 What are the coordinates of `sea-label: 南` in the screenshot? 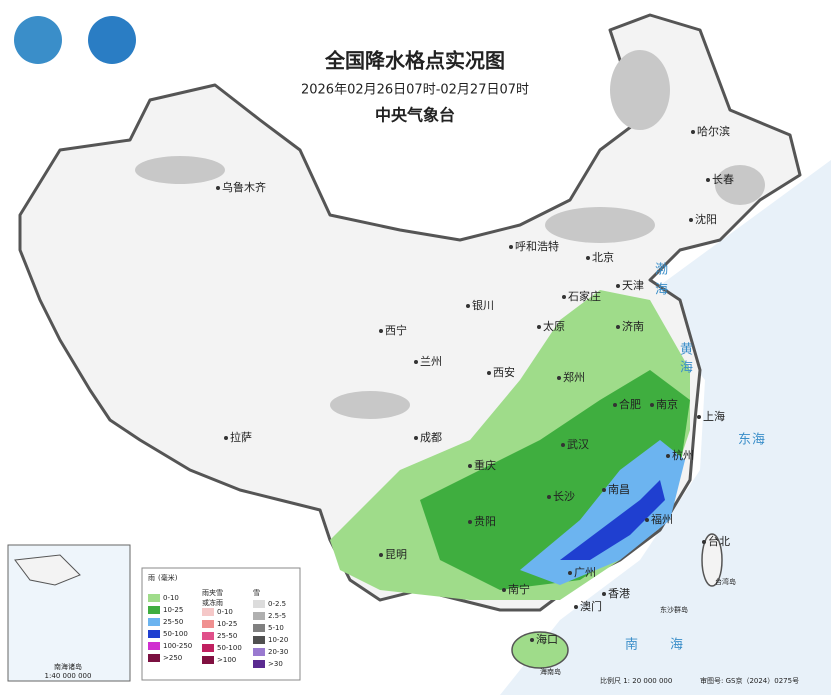 It's located at (631, 645).